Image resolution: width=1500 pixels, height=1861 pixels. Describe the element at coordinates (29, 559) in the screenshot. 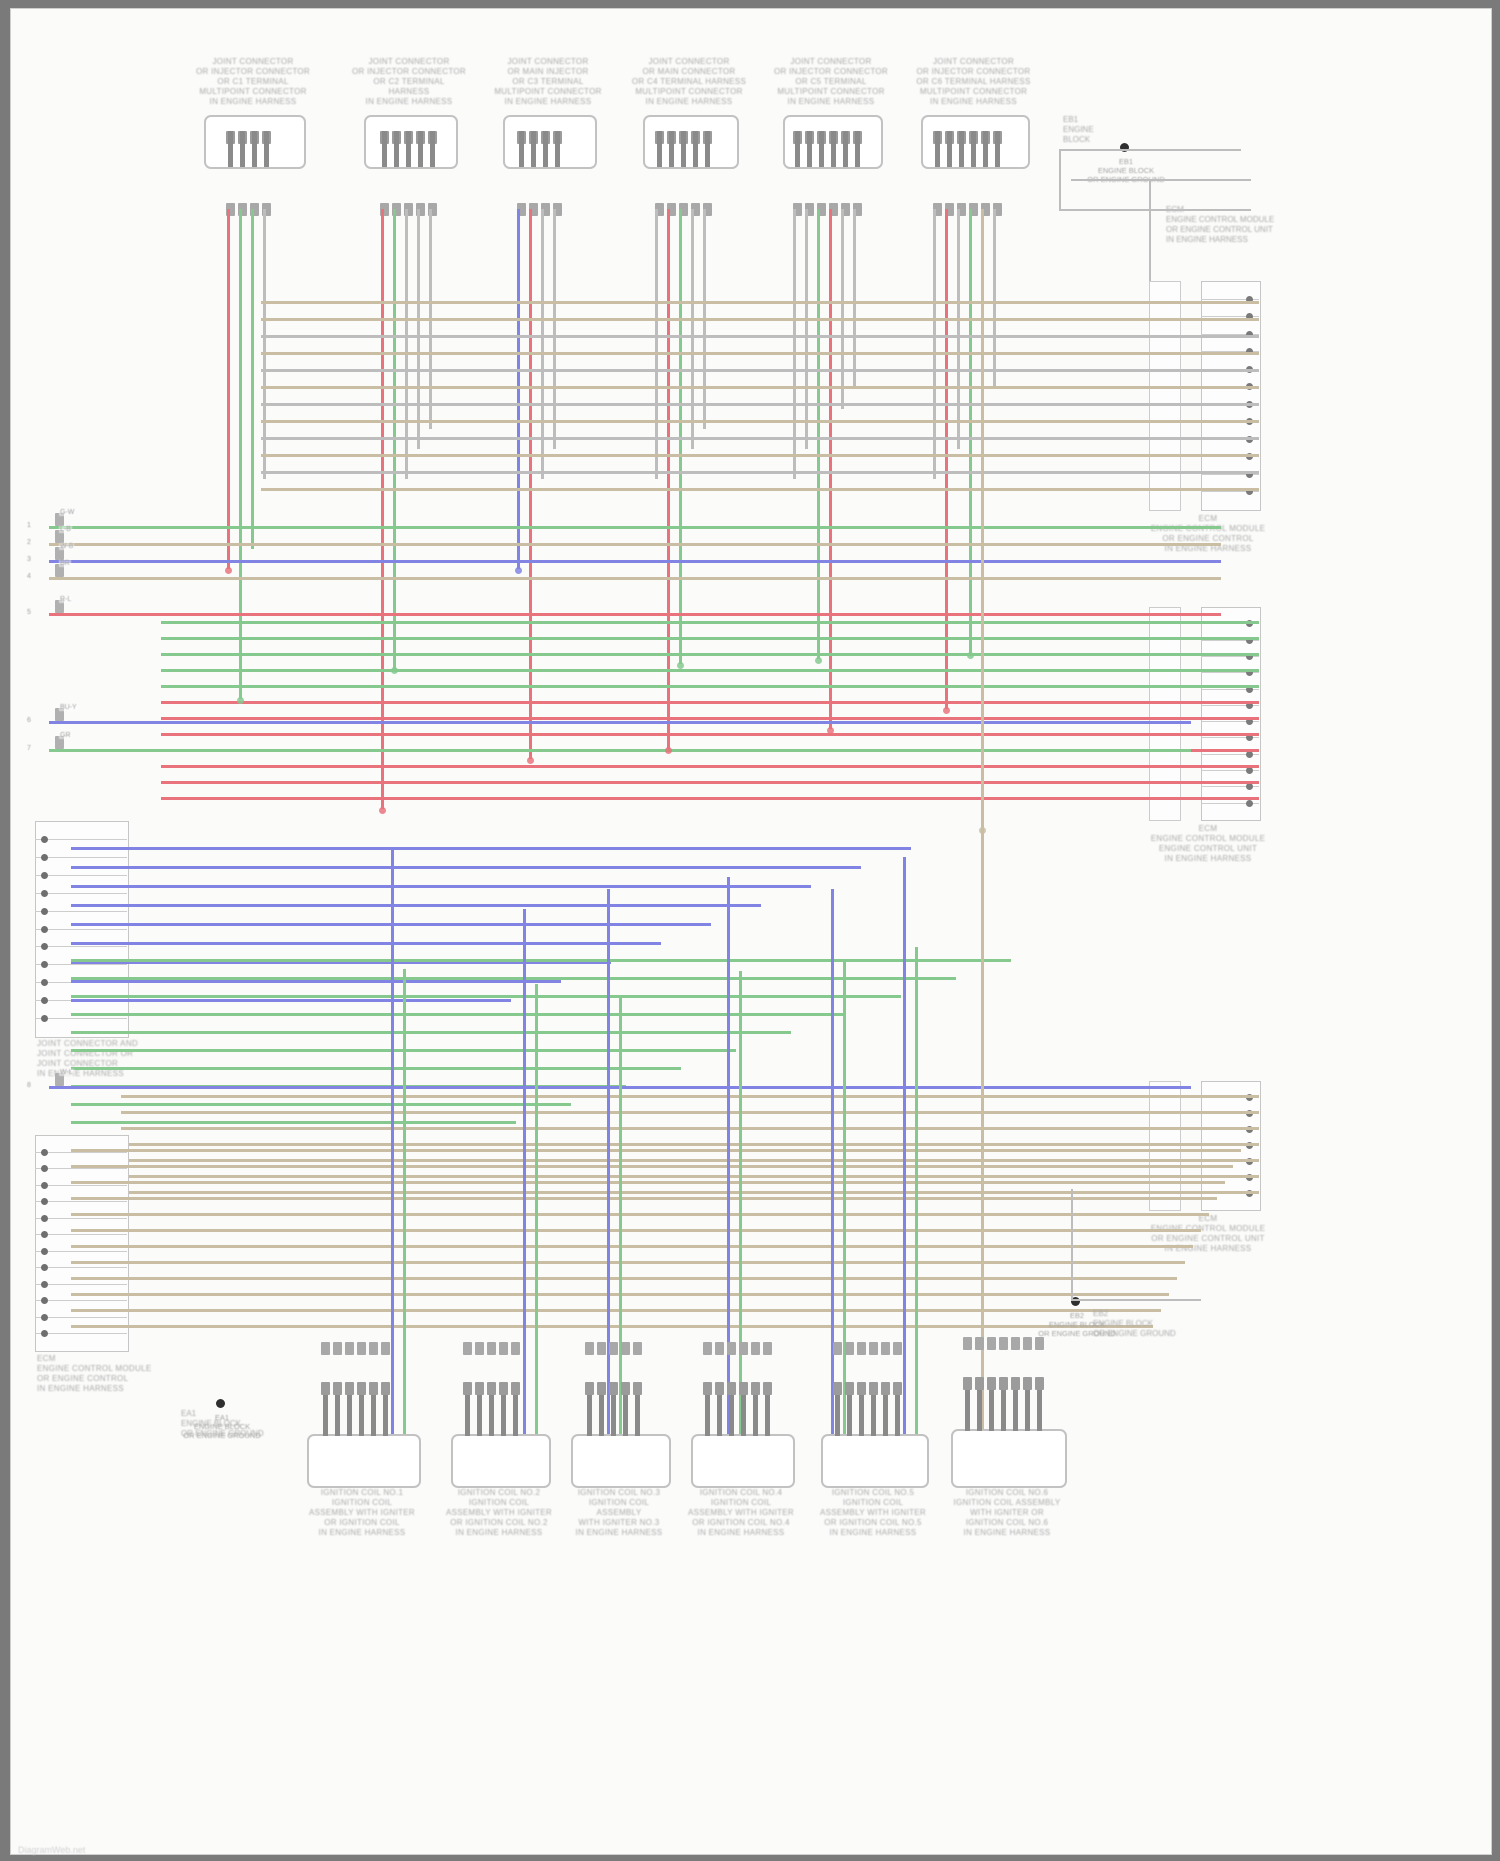

I see `left-stub-pinnum-3: 3` at that location.